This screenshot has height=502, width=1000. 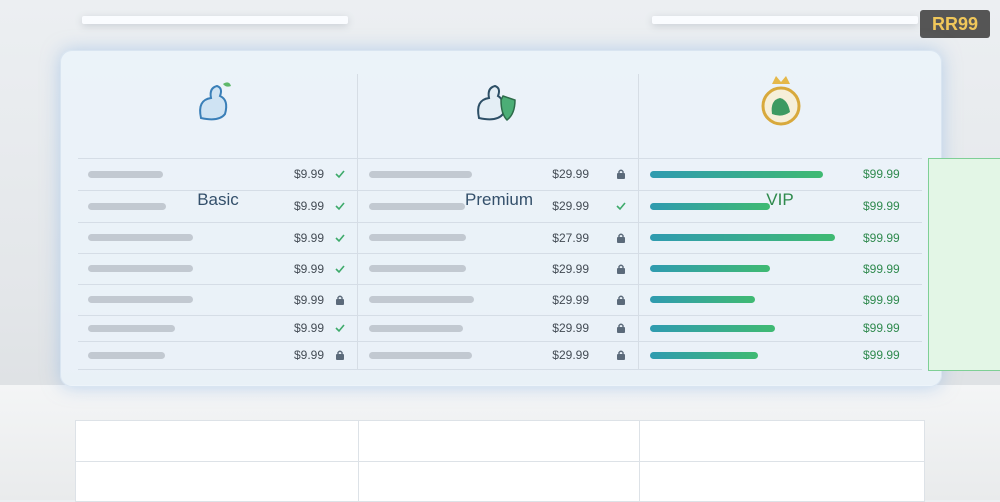 What do you see at coordinates (955, 24) in the screenshot?
I see `brand-logo: RR99` at bounding box center [955, 24].